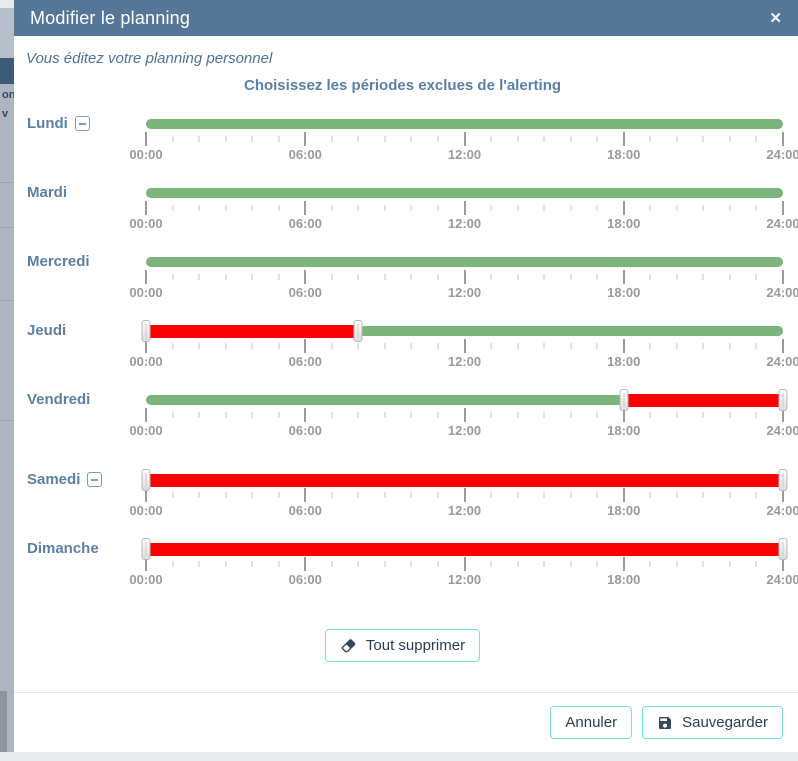 This screenshot has width=798, height=761. I want to click on day-label: Lundi, so click(47, 123).